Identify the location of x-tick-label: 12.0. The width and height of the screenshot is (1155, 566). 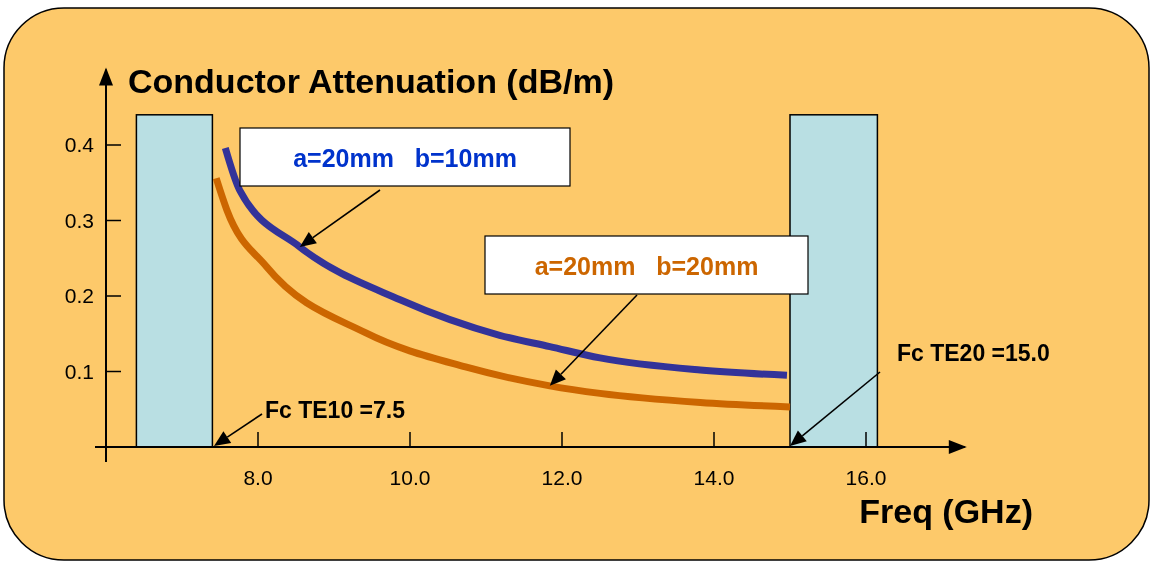
(562, 477).